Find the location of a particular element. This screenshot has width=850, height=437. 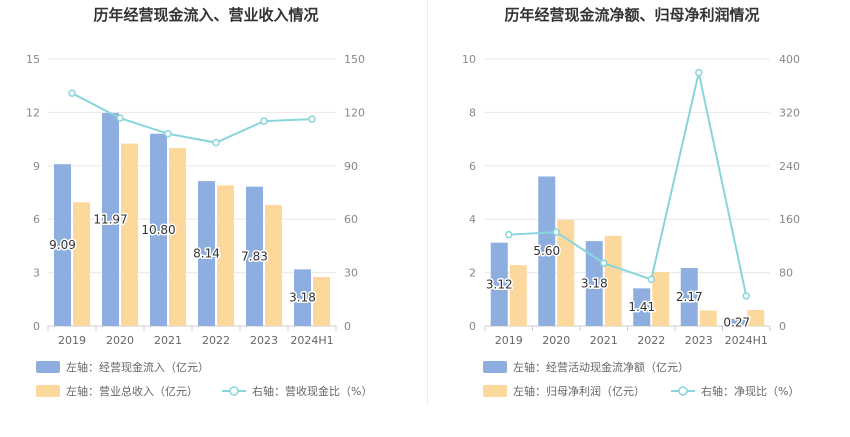

data-label: 7.83 is located at coordinates (254, 256).